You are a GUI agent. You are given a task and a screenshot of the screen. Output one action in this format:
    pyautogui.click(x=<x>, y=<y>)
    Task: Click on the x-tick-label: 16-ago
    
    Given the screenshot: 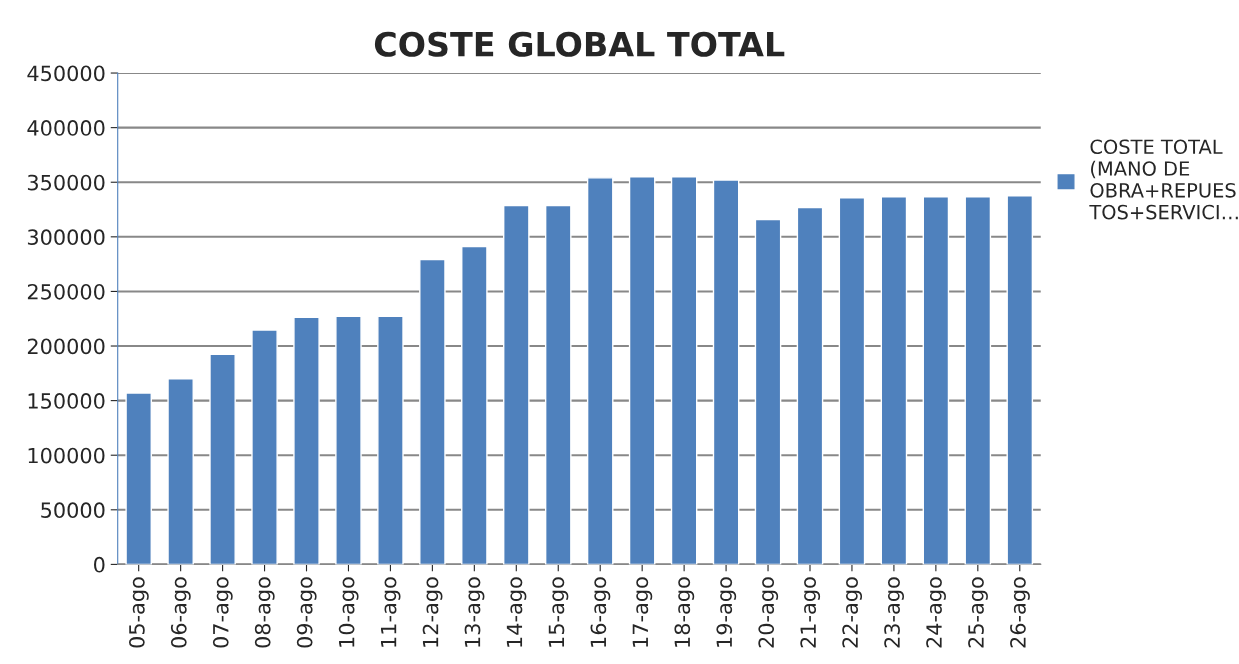 What is the action you would take?
    pyautogui.click(x=600, y=612)
    